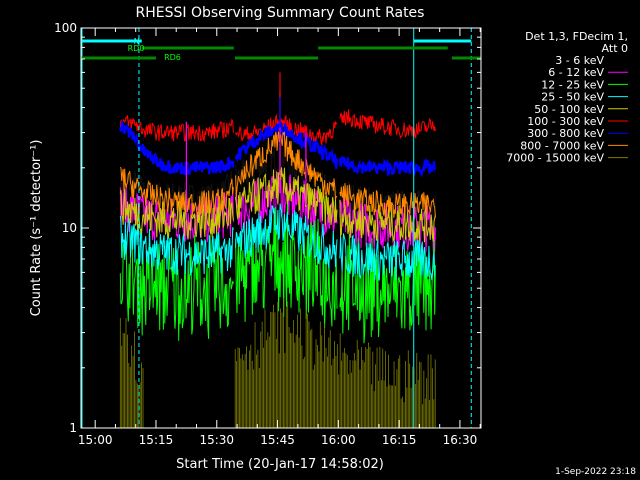  What do you see at coordinates (277, 440) in the screenshot?
I see `x-tick-label: 15:45` at bounding box center [277, 440].